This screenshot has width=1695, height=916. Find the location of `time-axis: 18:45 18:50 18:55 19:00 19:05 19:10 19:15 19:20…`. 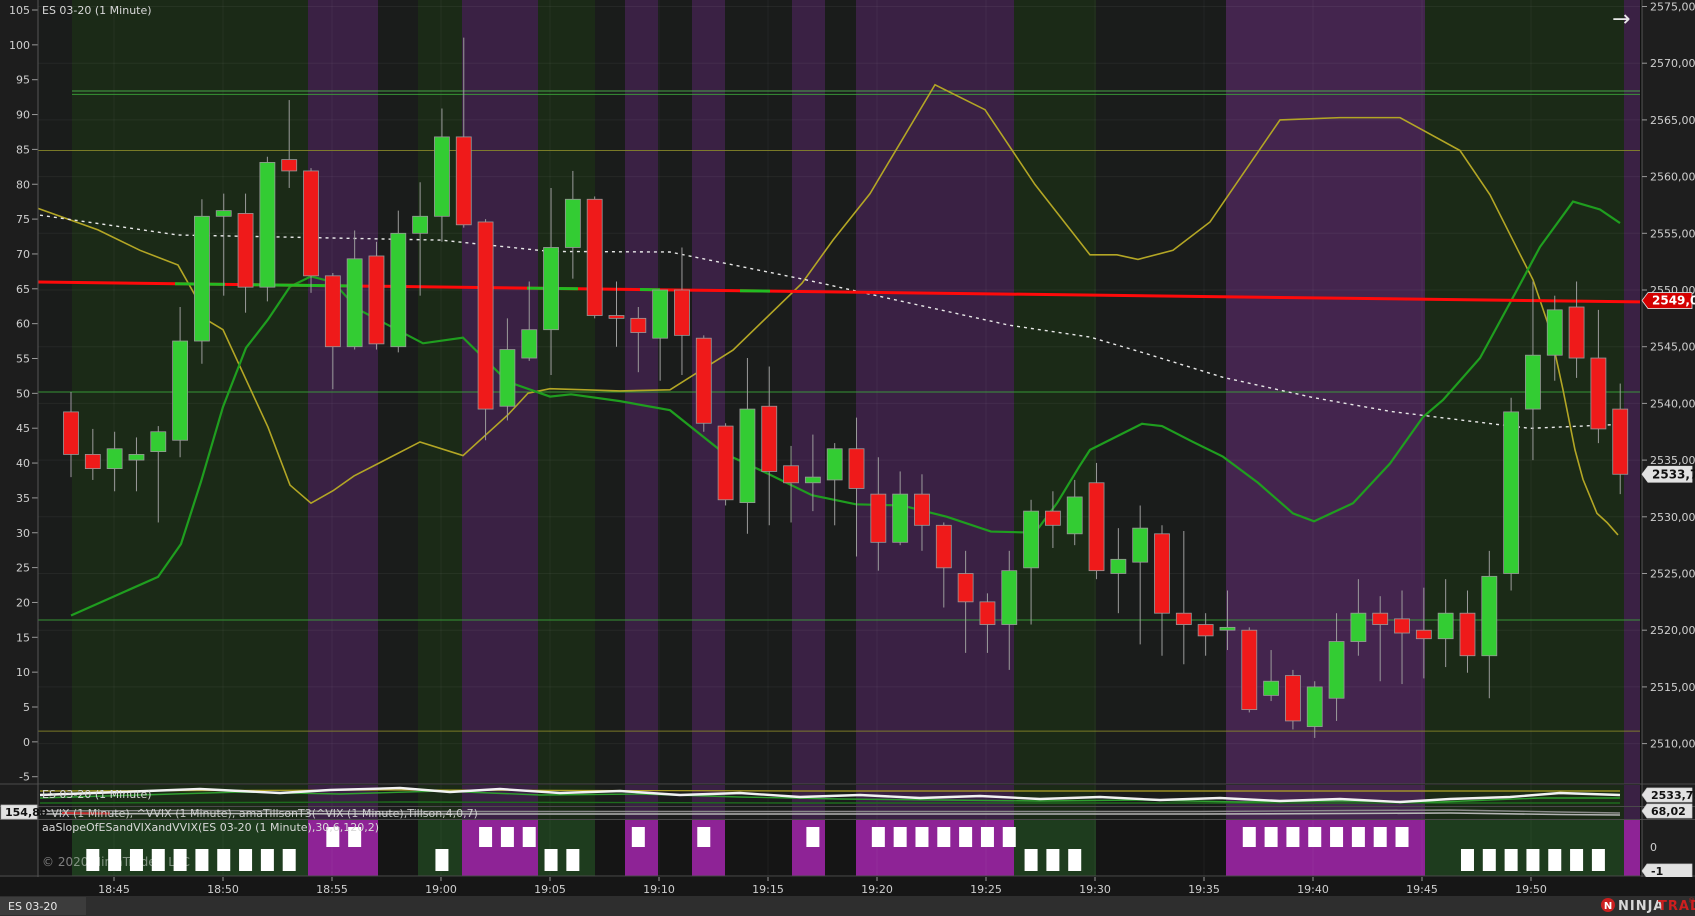

time-axis: 18:45 18:50 18:55 19:00 19:05 19:10 19:15 19:20… is located at coordinates (847, 886).